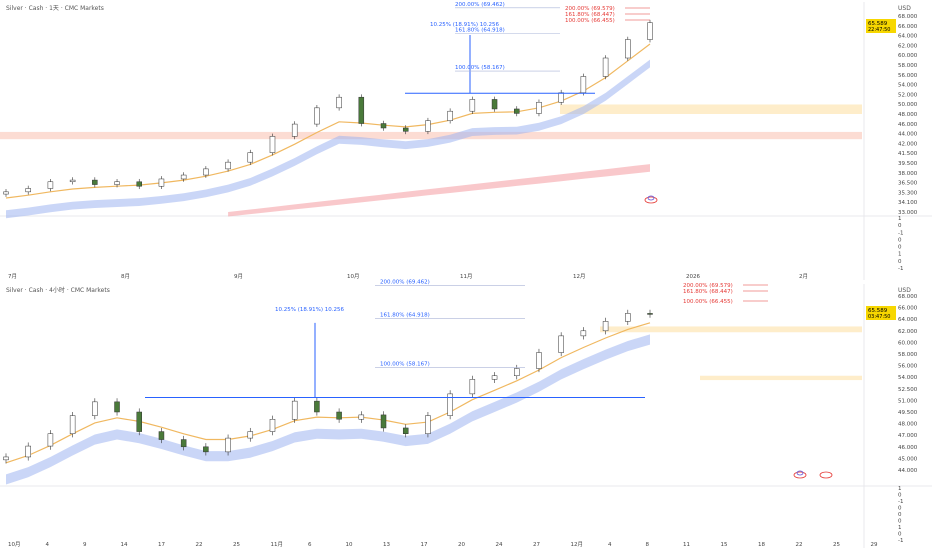  What do you see at coordinates (431, 135) in the screenshot?
I see `support-zone-band` at bounding box center [431, 135].